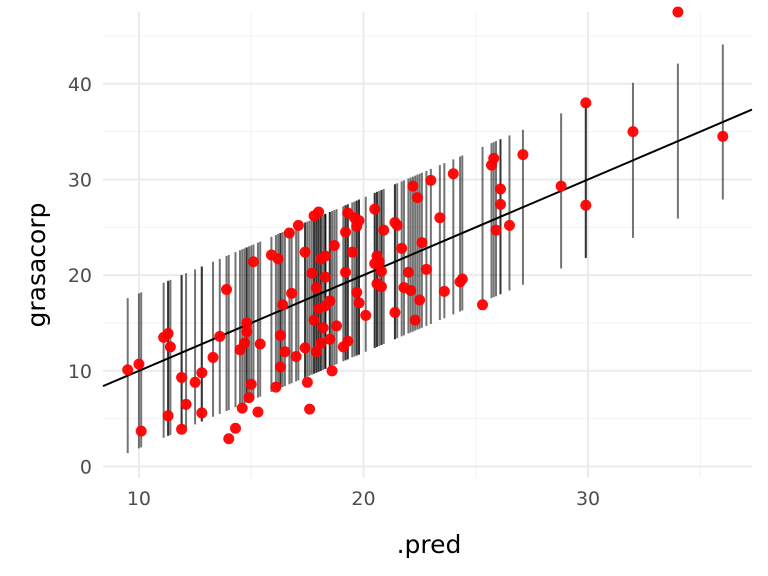 Image resolution: width=768 pixels, height=576 pixels. What do you see at coordinates (139, 499) in the screenshot?
I see `x-tick-label: 10` at bounding box center [139, 499].